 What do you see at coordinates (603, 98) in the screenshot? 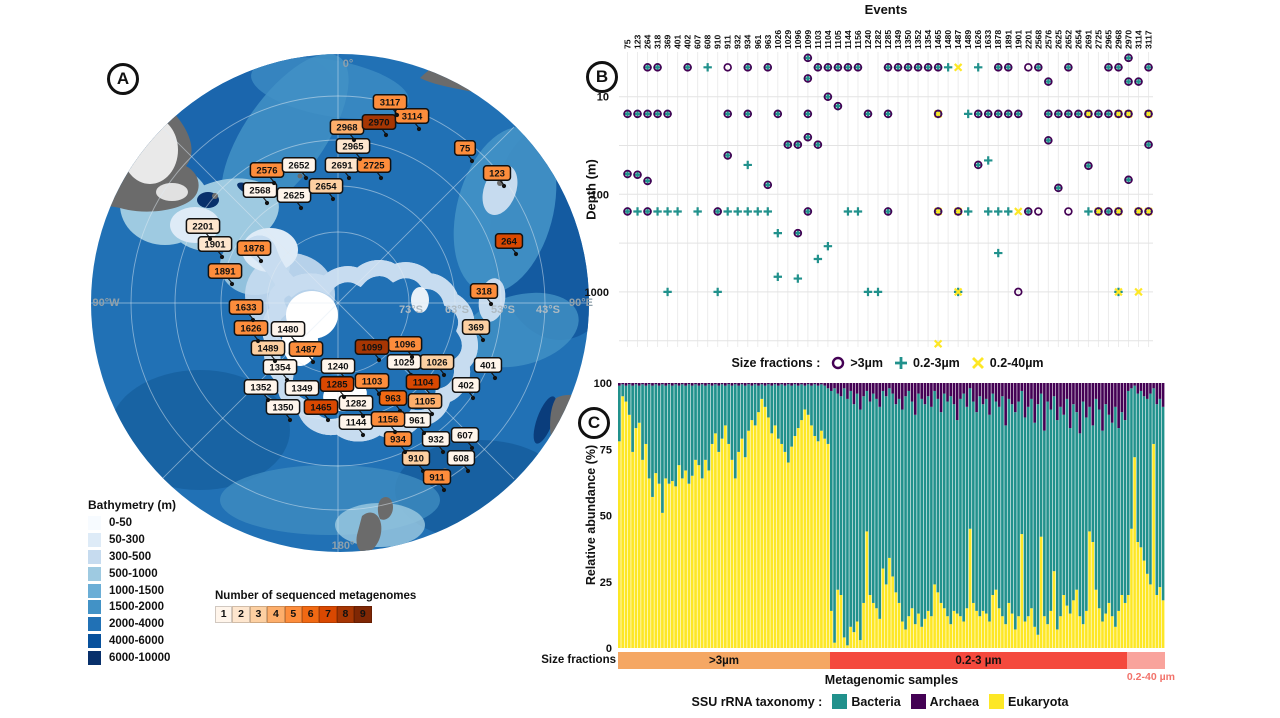
I see `depth-tick-label: 10` at bounding box center [603, 98].